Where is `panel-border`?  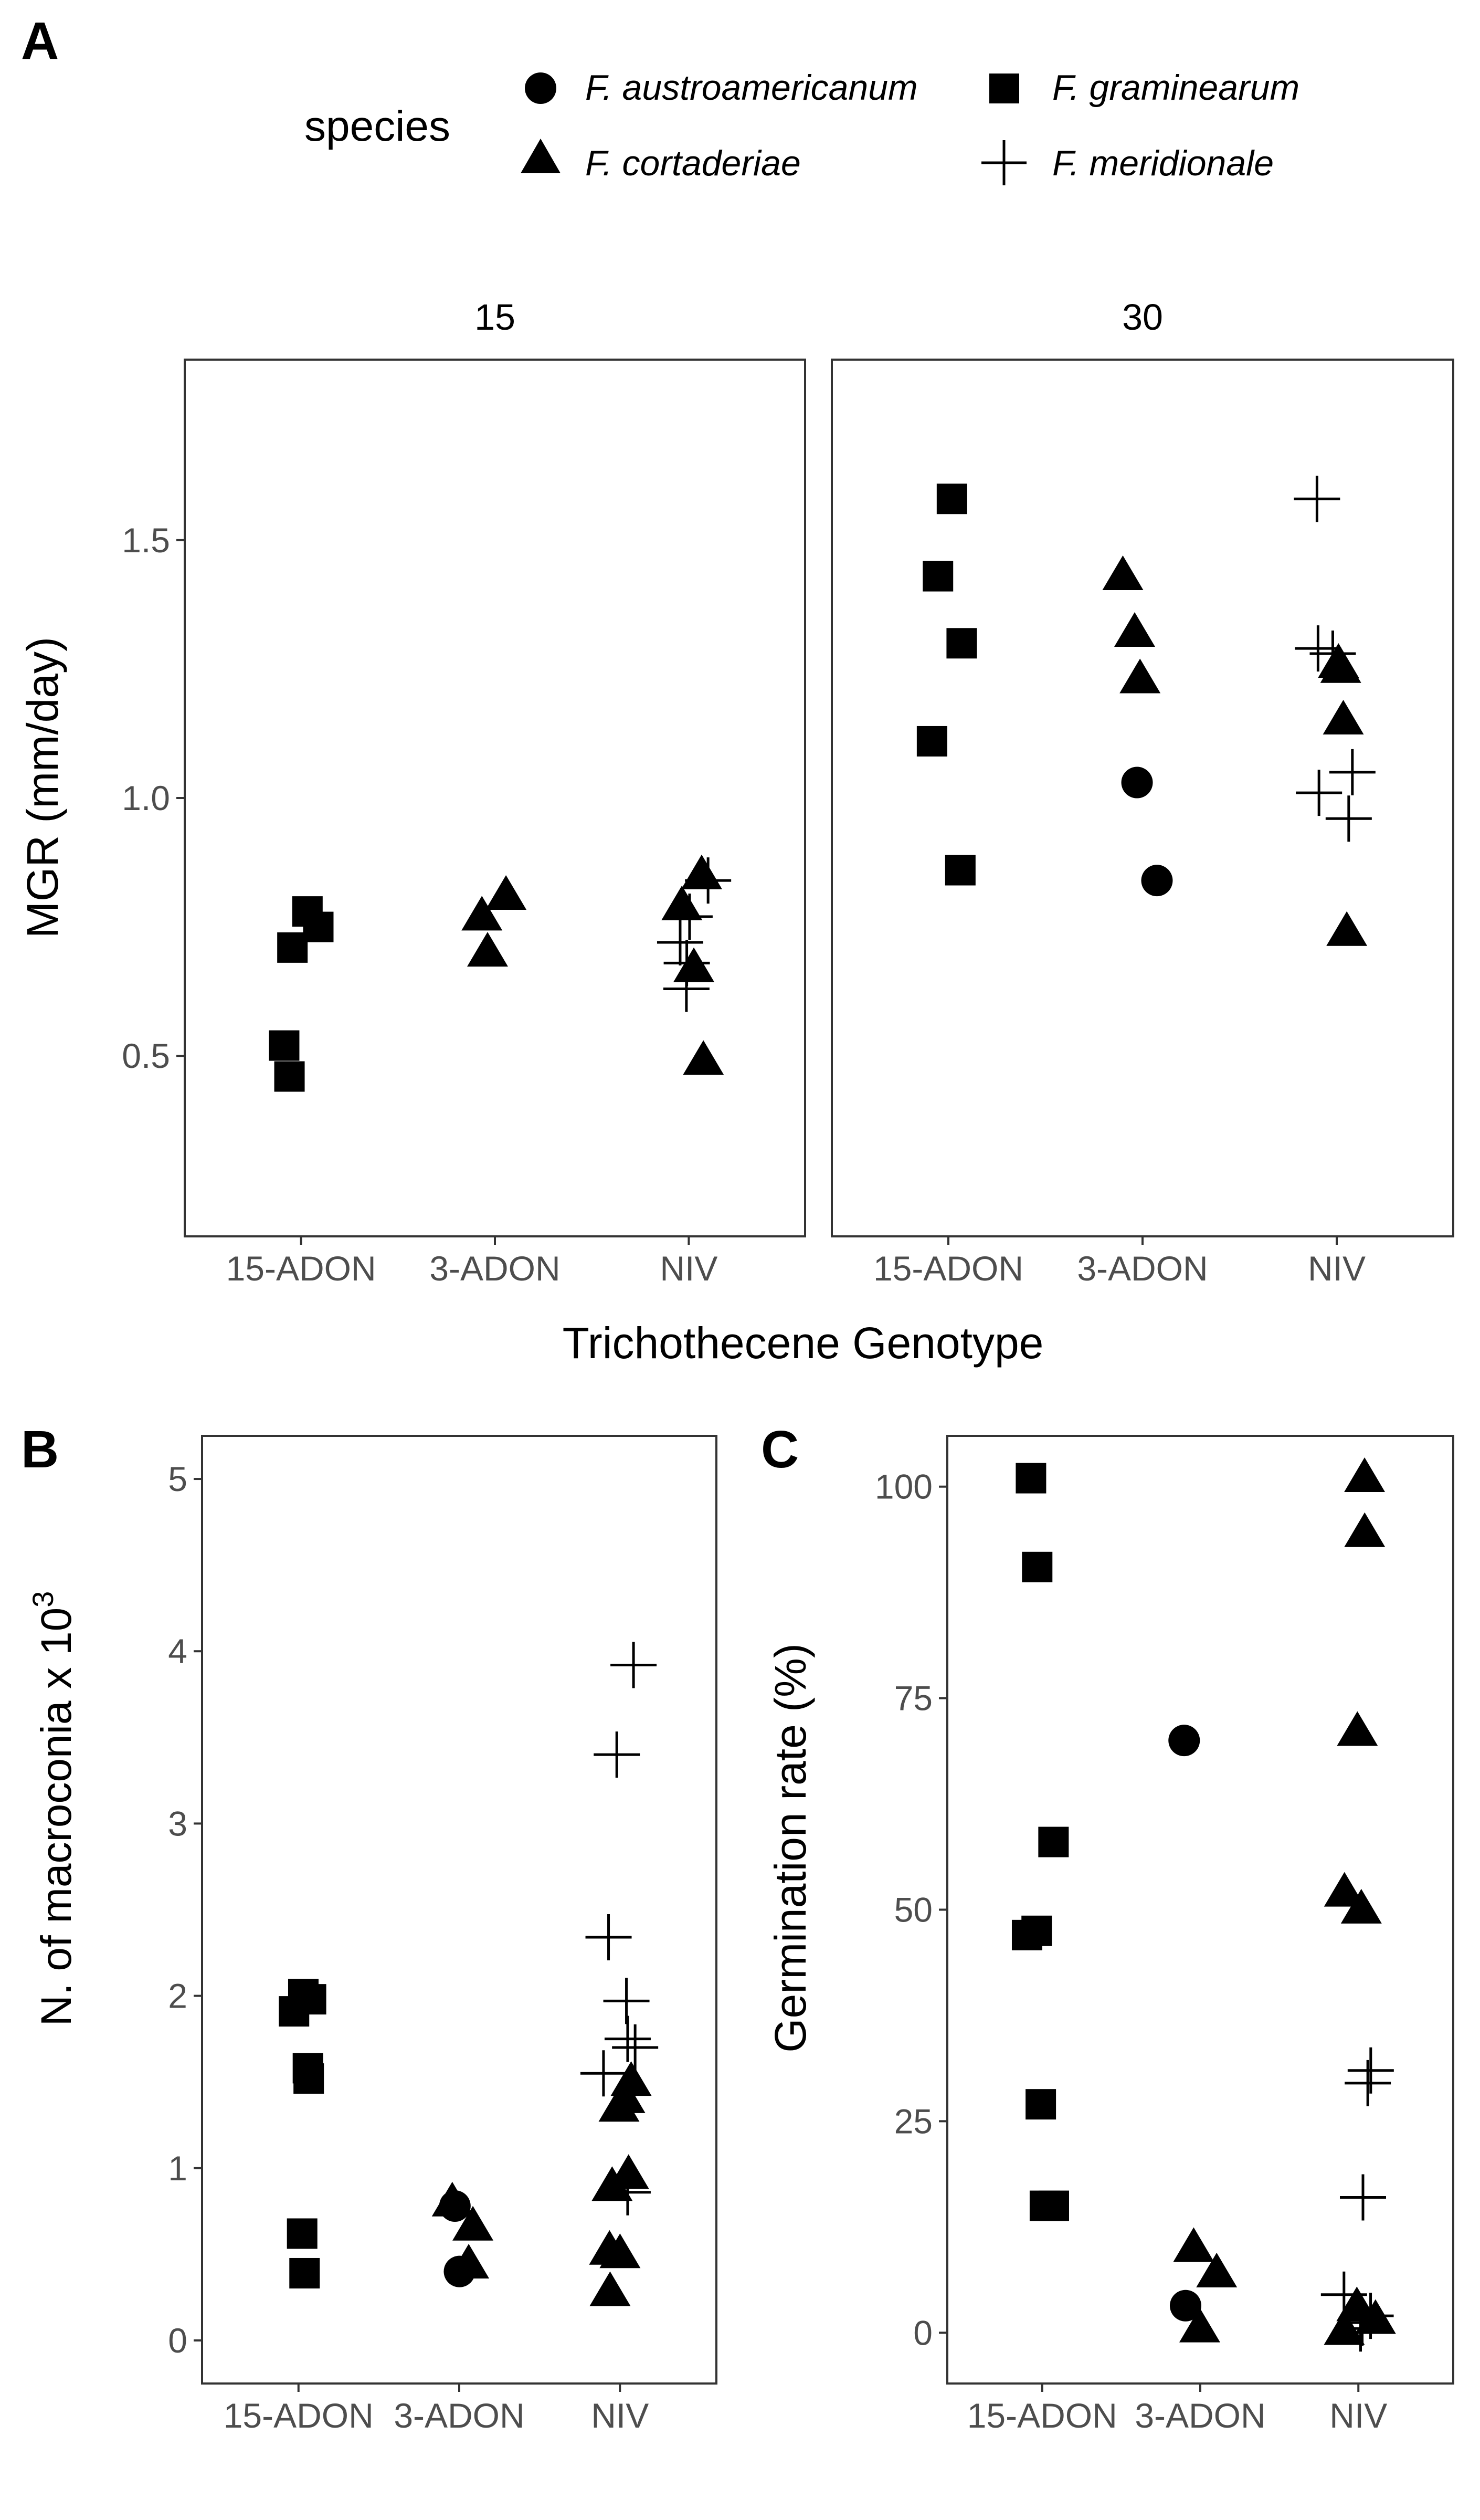
panel-border is located at coordinates (459, 1910).